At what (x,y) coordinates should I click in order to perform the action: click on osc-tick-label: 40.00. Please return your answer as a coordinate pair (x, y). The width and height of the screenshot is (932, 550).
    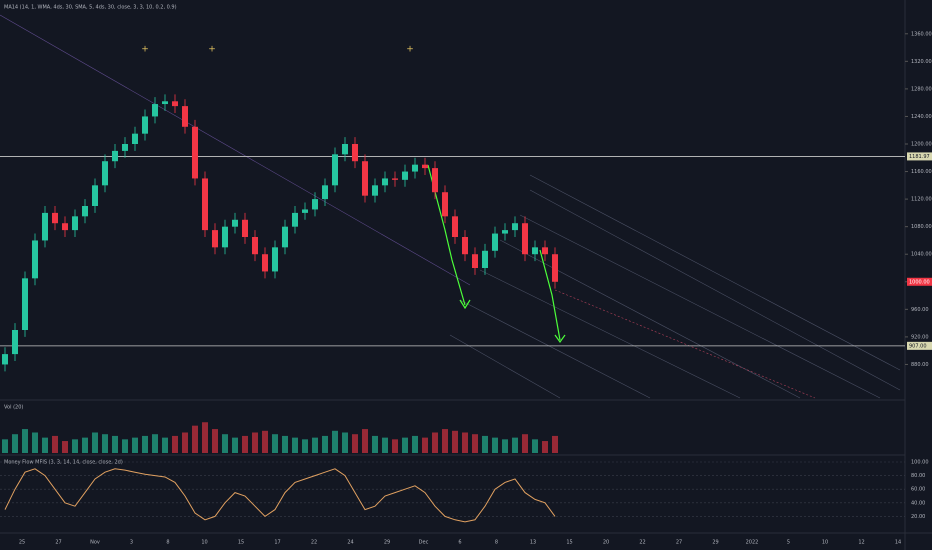
    Looking at the image, I should click on (918, 503).